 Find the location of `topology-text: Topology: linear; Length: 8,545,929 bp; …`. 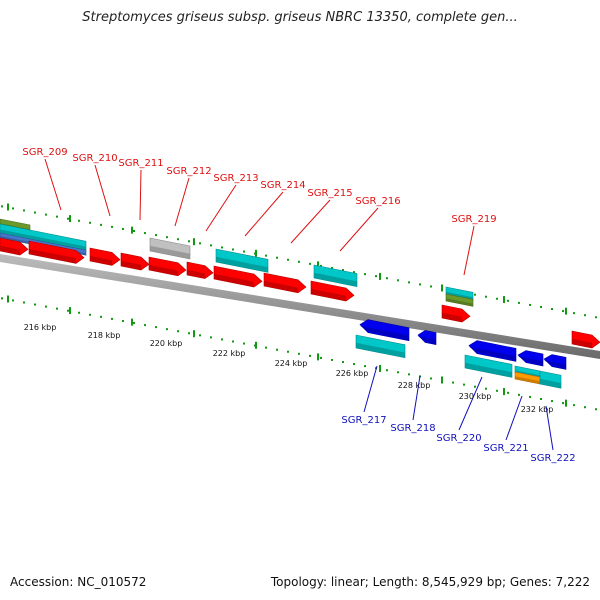

topology-text: Topology: linear; Length: 8,545,929 bp; … is located at coordinates (430, 582).